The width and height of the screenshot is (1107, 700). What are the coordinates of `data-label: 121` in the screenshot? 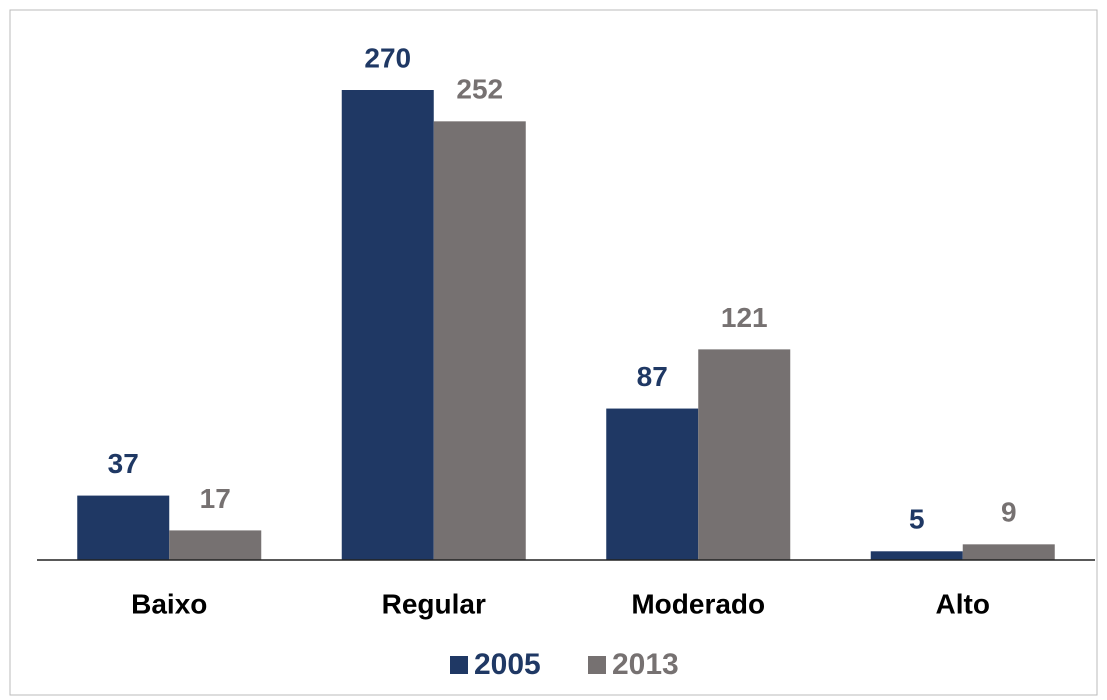 It's located at (744, 317).